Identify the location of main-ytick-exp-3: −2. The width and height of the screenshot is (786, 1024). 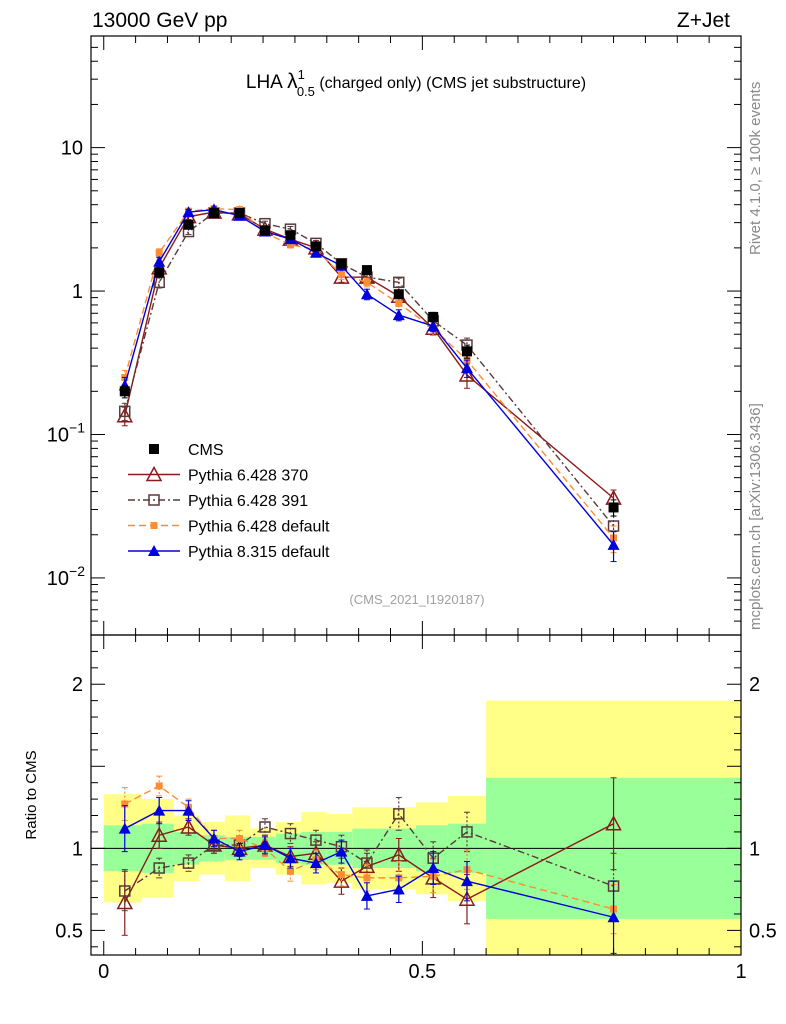
(77, 571).